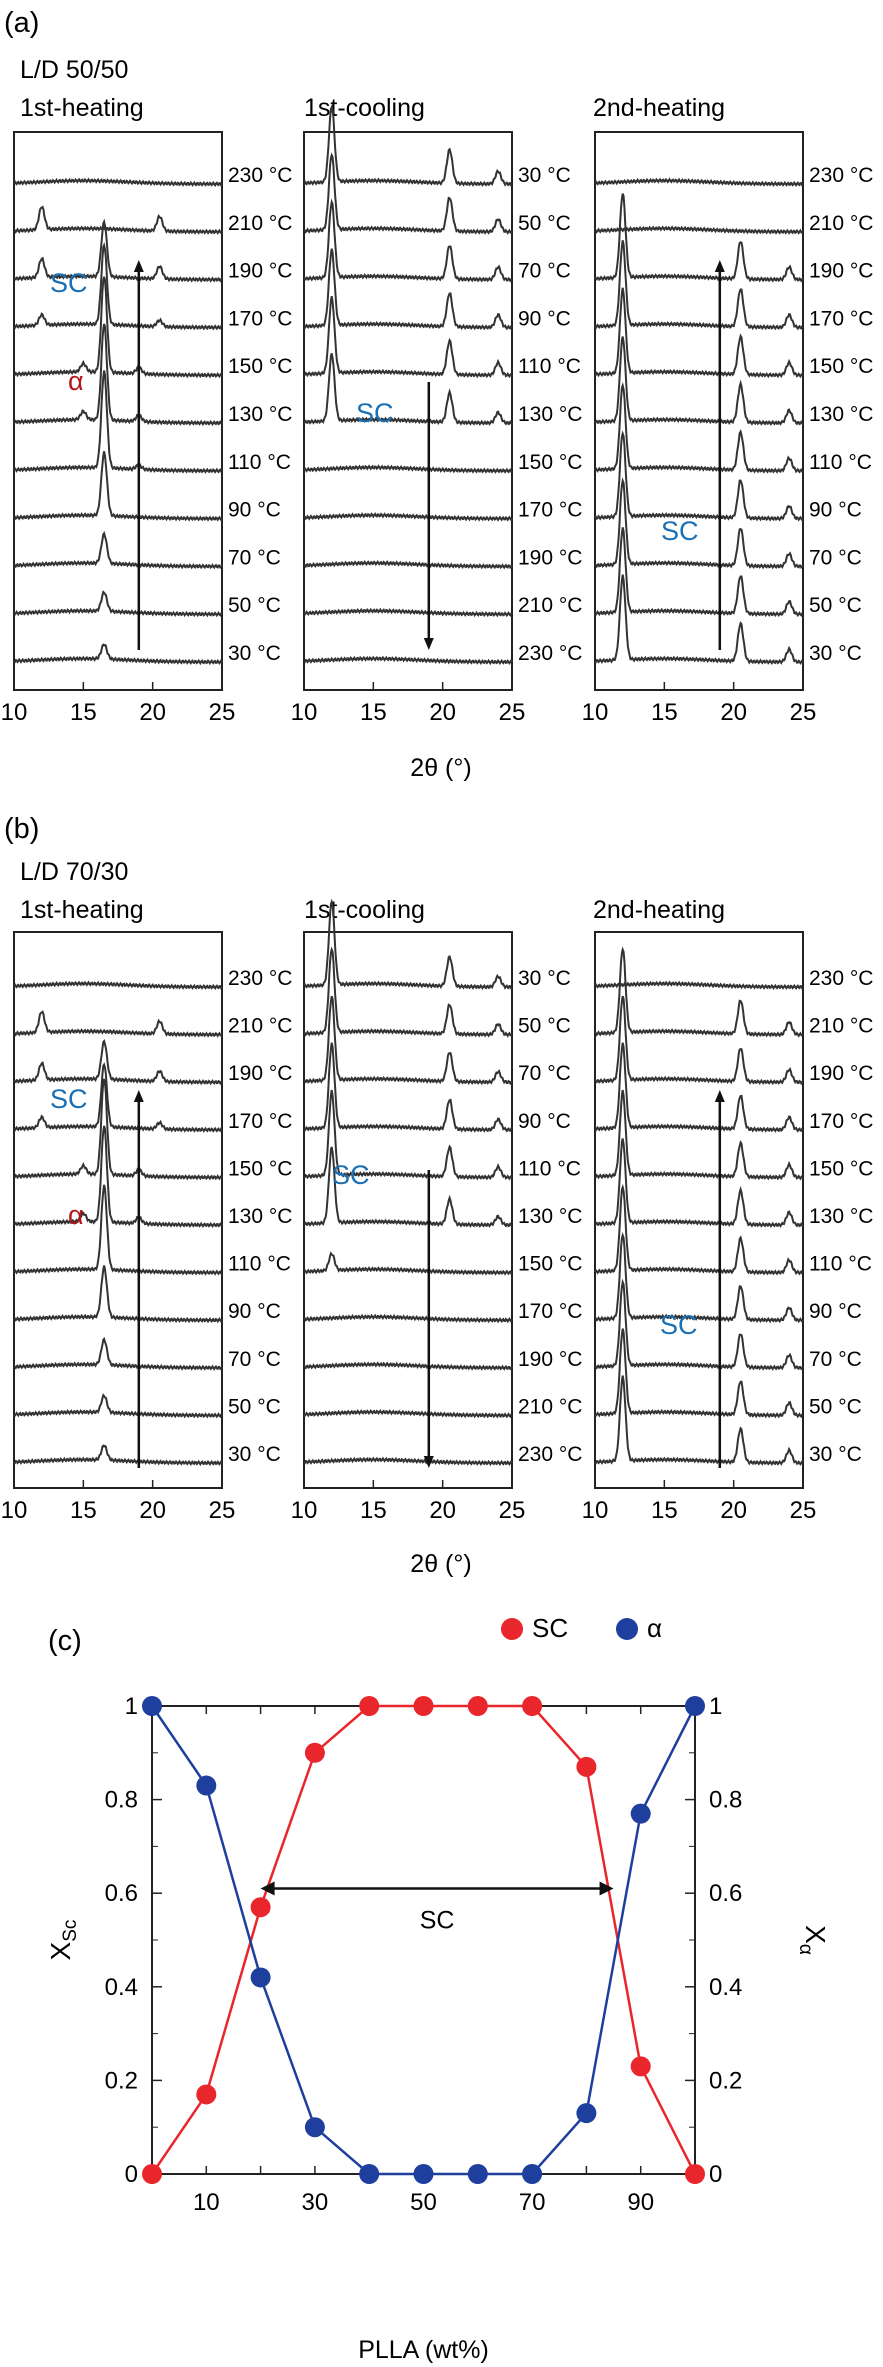 Image resolution: width=883 pixels, height=2367 pixels. Describe the element at coordinates (550, 1264) in the screenshot. I see `temperature-label: 150 °C` at that location.